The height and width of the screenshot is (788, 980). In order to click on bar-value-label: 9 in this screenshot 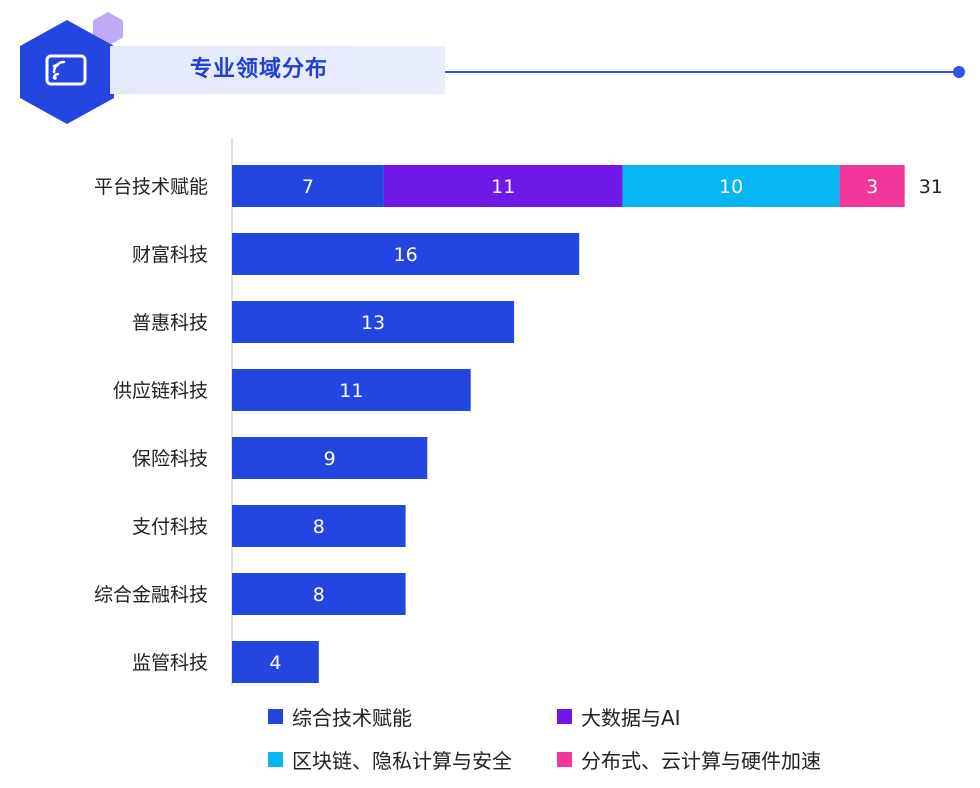, I will do `click(330, 459)`.